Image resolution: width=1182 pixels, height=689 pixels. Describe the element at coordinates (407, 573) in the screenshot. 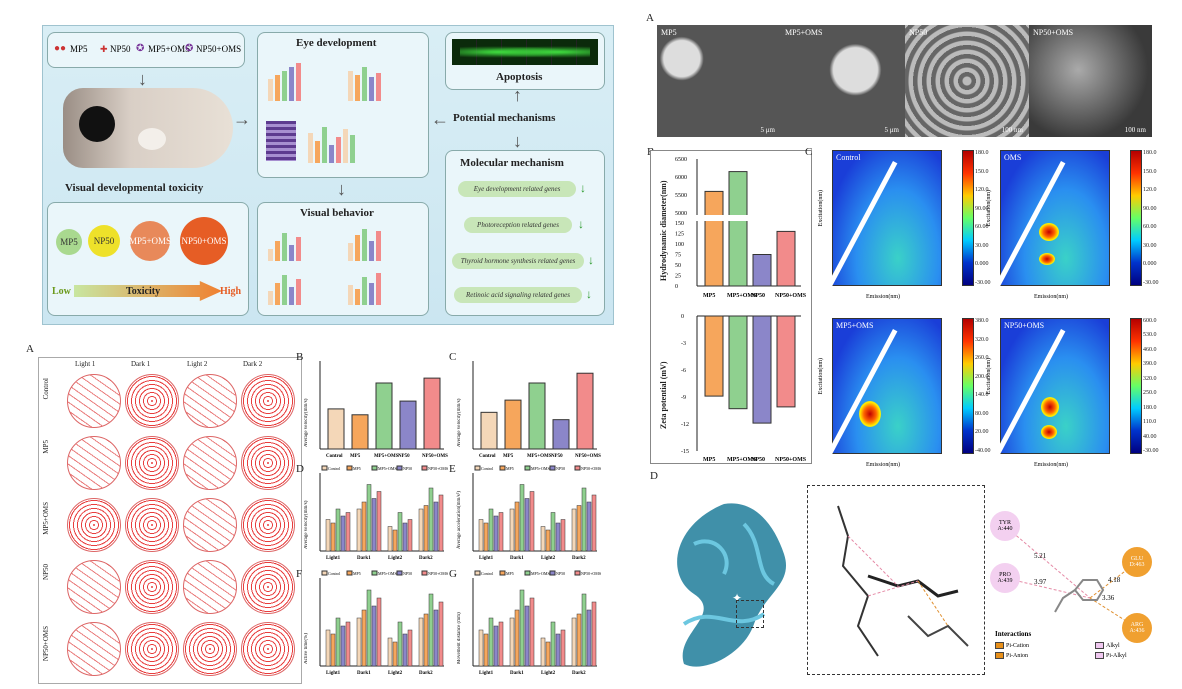

I see `legend-label: NP50` at that location.